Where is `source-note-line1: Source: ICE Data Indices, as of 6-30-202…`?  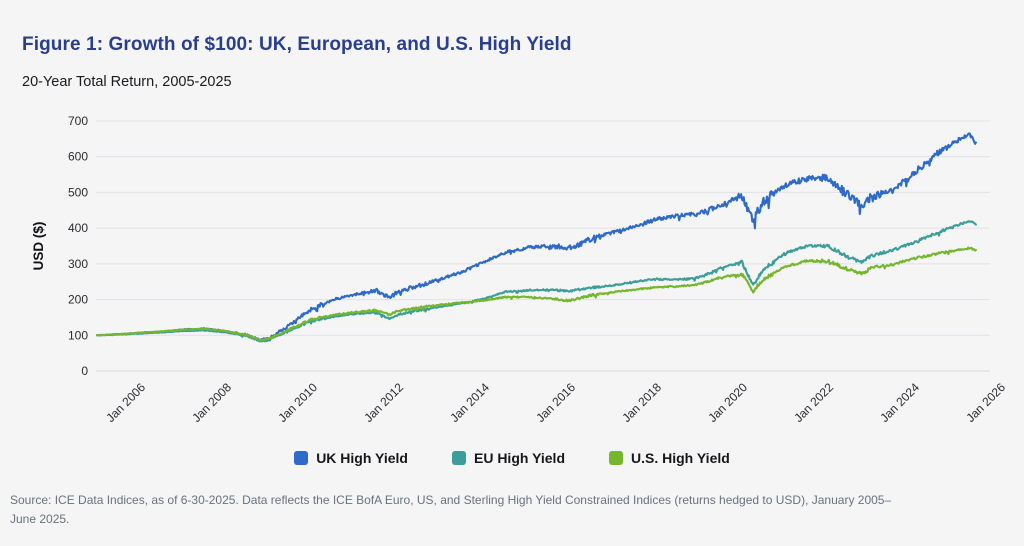
source-note-line1: Source: ICE Data Indices, as of 6-30-202… is located at coordinates (451, 500).